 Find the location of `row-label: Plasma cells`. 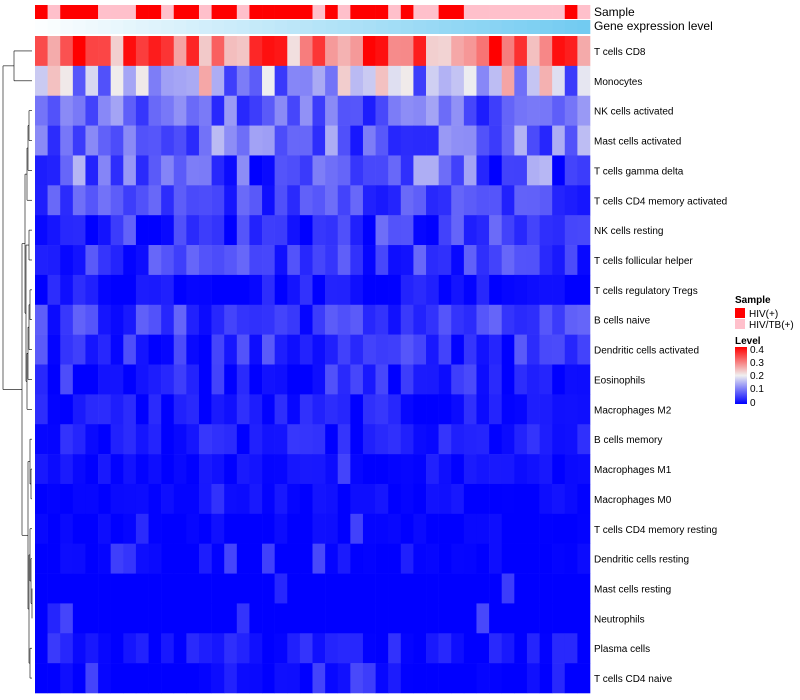

row-label: Plasma cells is located at coordinates (622, 649).